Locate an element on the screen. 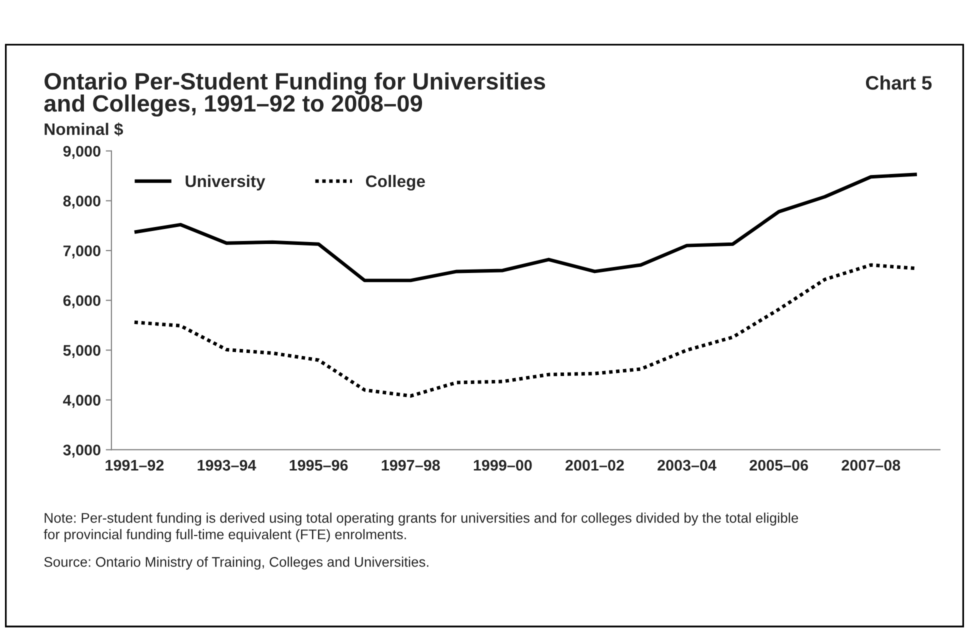  y-tick-label: 5,000 is located at coordinates (81, 351).